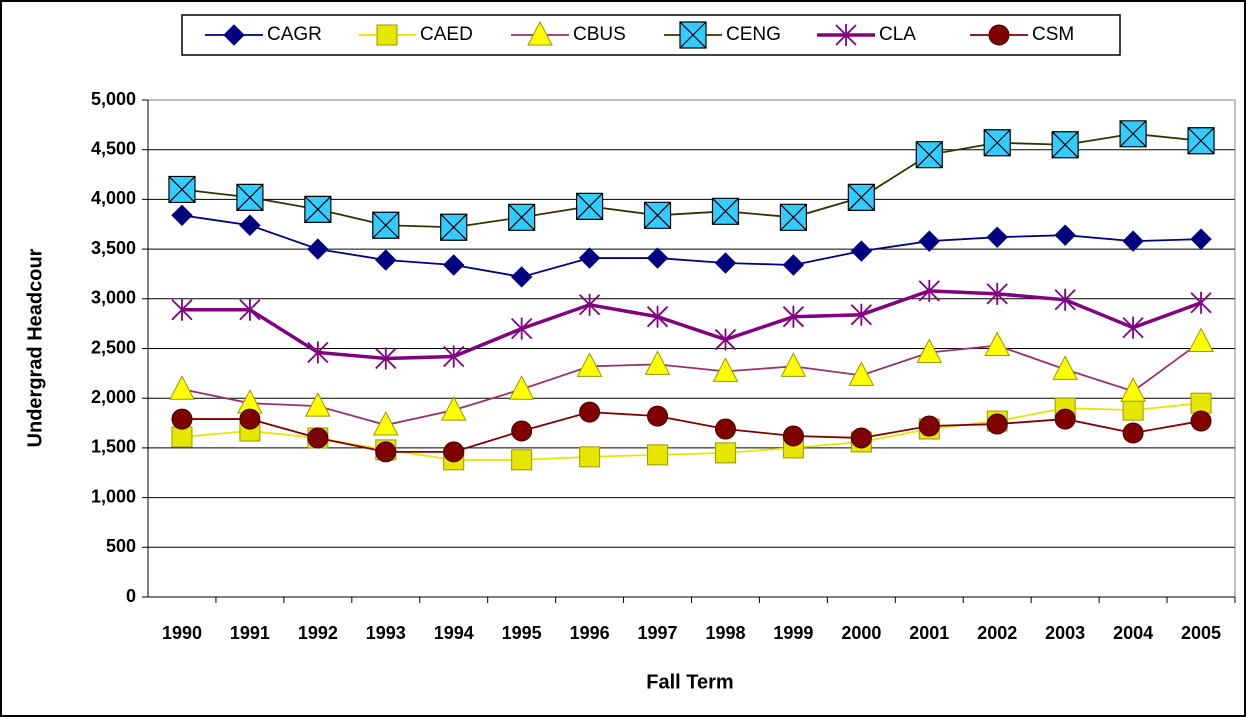 The height and width of the screenshot is (717, 1246). Describe the element at coordinates (522, 633) in the screenshot. I see `x-tick-label: 1995` at that location.